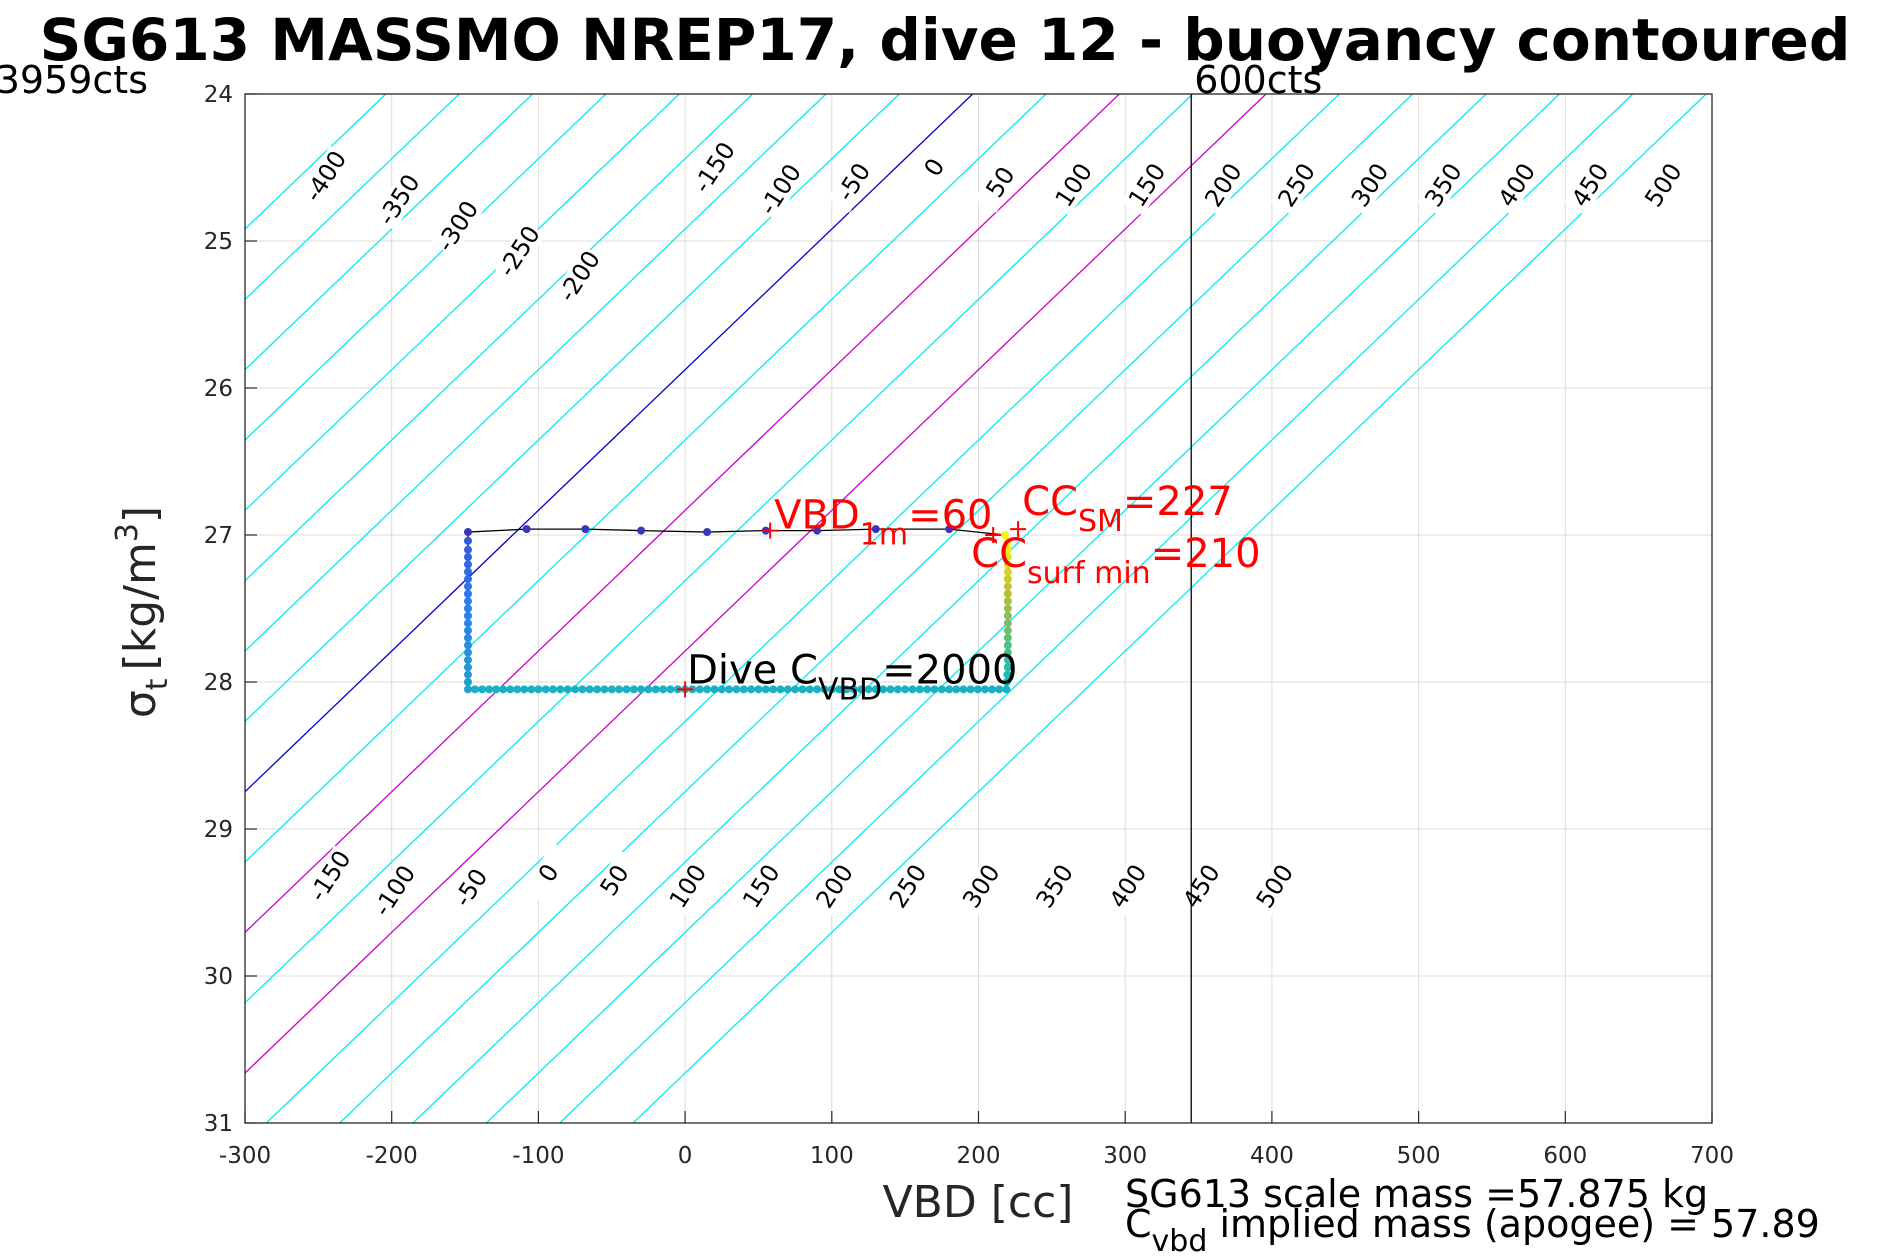 The image size is (1890, 1260). What do you see at coordinates (850, 689) in the screenshot?
I see `marker-label-sub: VBD` at bounding box center [850, 689].